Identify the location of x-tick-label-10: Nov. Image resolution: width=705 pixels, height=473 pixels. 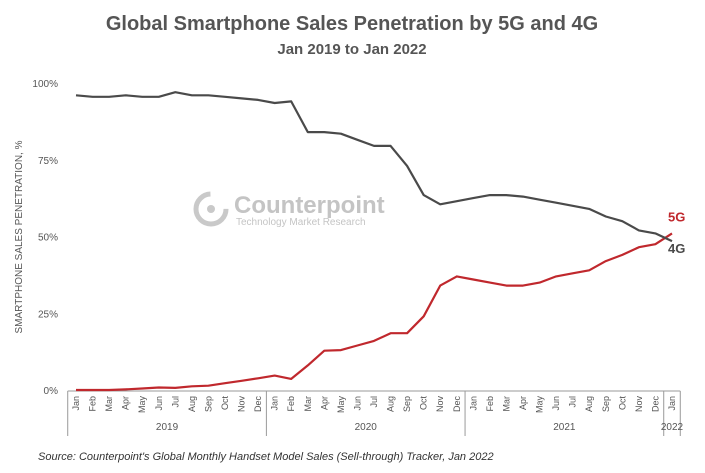
(242, 404).